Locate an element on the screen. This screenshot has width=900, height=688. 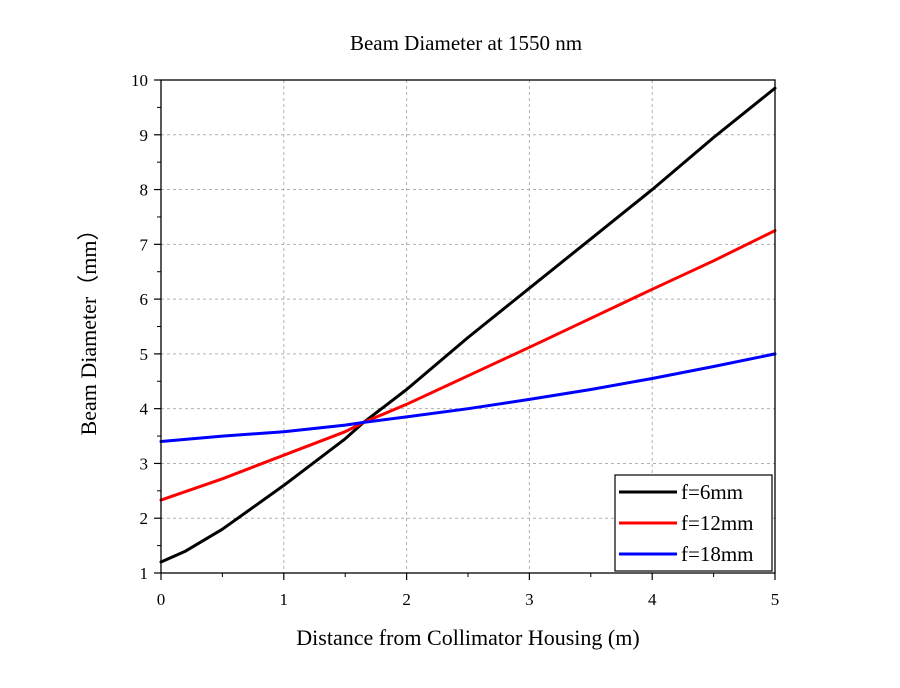
x-tick-label: 2 is located at coordinates (406, 599).